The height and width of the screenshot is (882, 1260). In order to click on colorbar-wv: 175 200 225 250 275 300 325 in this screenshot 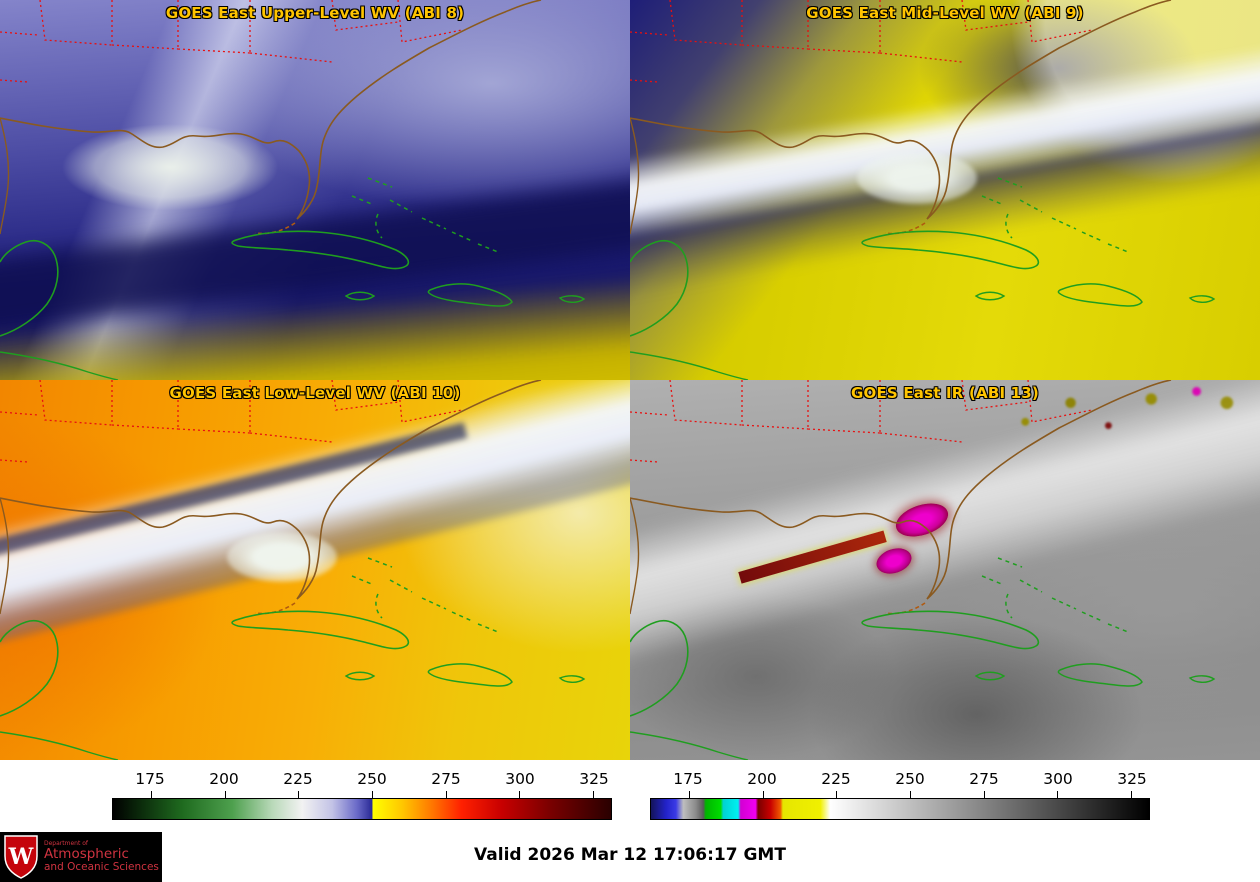, I will do `click(362, 790)`.